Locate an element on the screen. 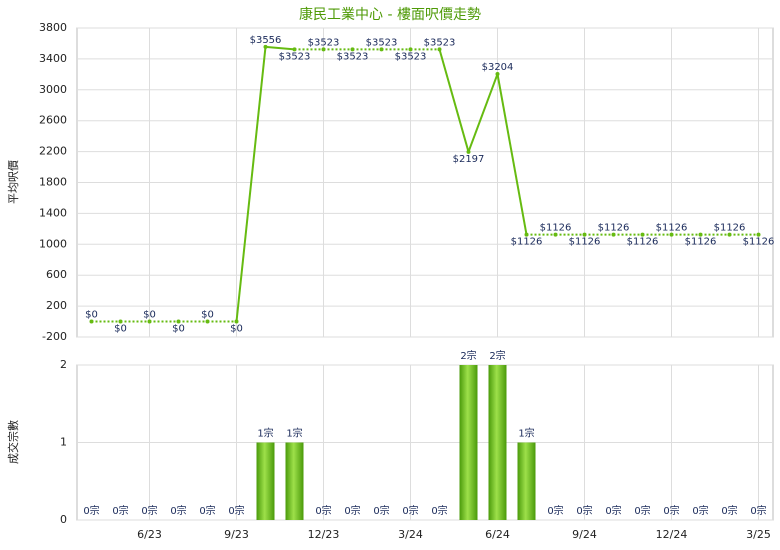 The image size is (780, 550). data-label: $2197 is located at coordinates (469, 159).